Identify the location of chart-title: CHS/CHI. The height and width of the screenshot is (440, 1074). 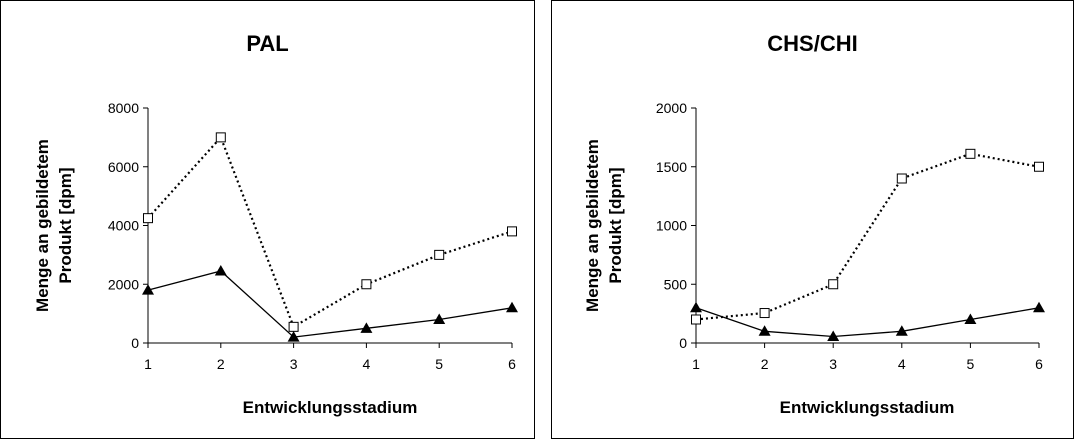
(812, 43).